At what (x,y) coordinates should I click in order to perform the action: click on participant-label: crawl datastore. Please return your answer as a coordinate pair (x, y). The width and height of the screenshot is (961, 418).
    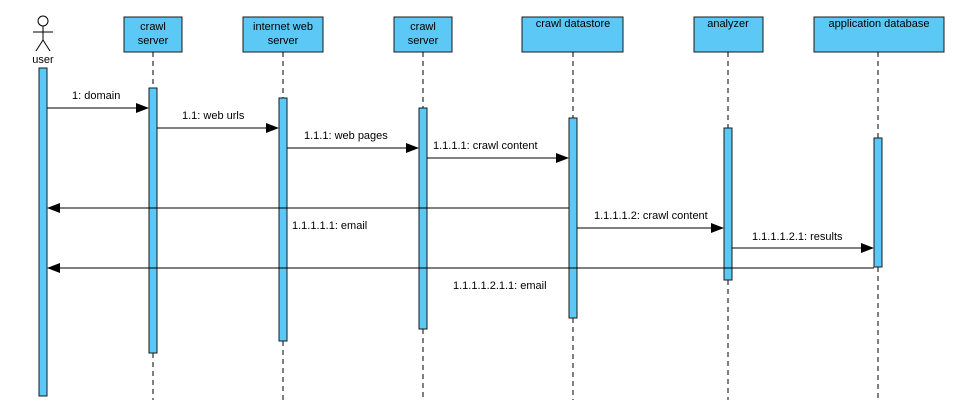
    Looking at the image, I should click on (573, 24).